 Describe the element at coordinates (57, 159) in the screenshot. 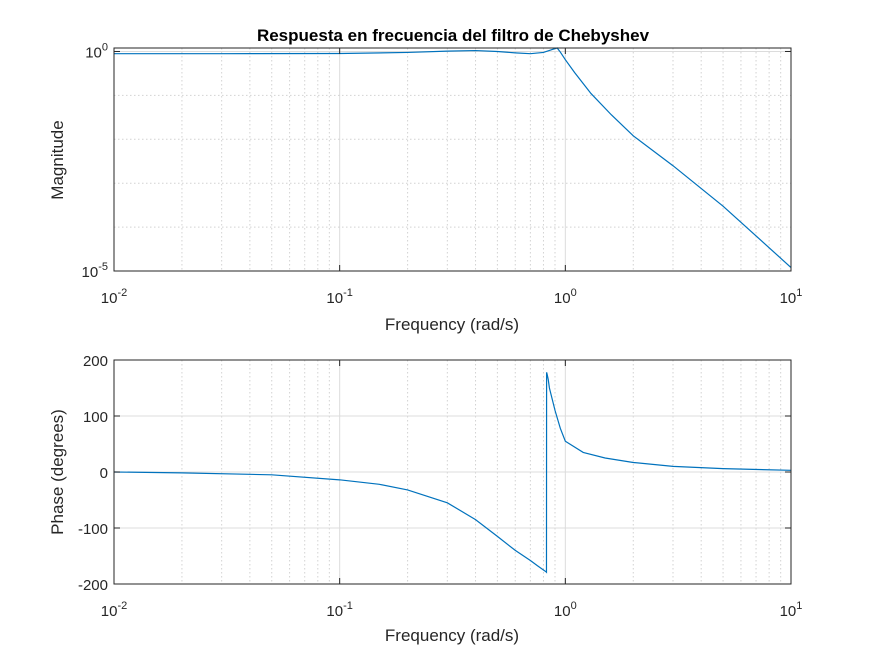

I see `magnitude-ylabel: Magnitude` at that location.